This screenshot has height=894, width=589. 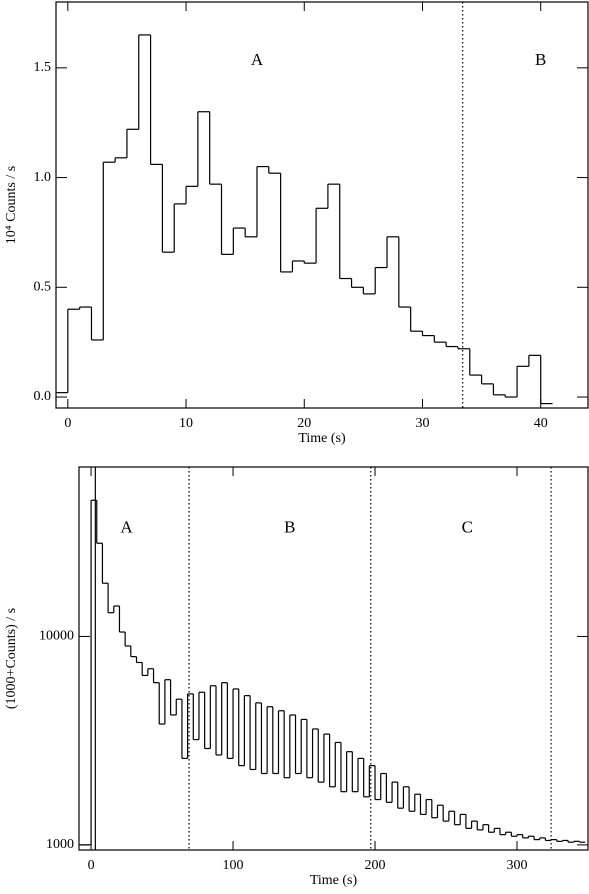 What do you see at coordinates (422, 423) in the screenshot?
I see `x-tick-label: 30` at bounding box center [422, 423].